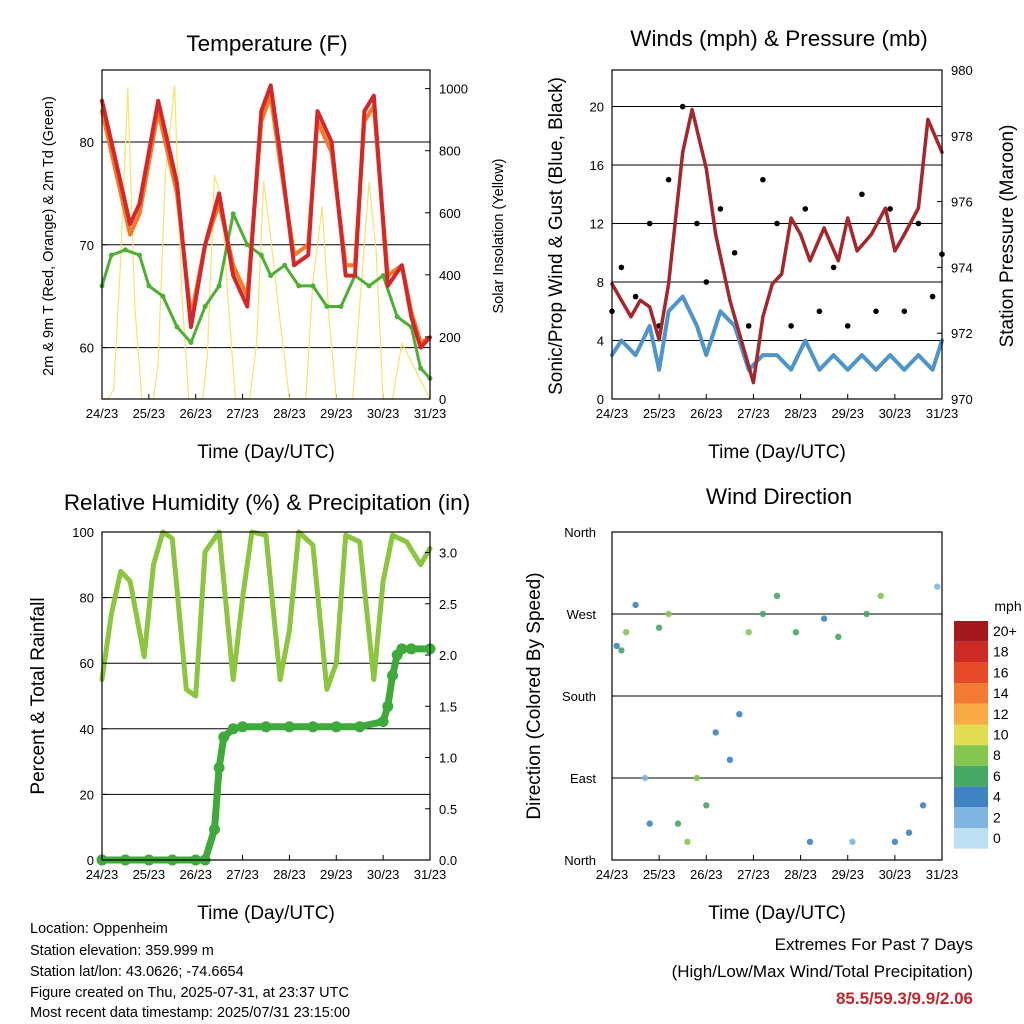 Image resolution: width=1024 pixels, height=1024 pixels. I want to click on colorbar-label: 6, so click(997, 776).